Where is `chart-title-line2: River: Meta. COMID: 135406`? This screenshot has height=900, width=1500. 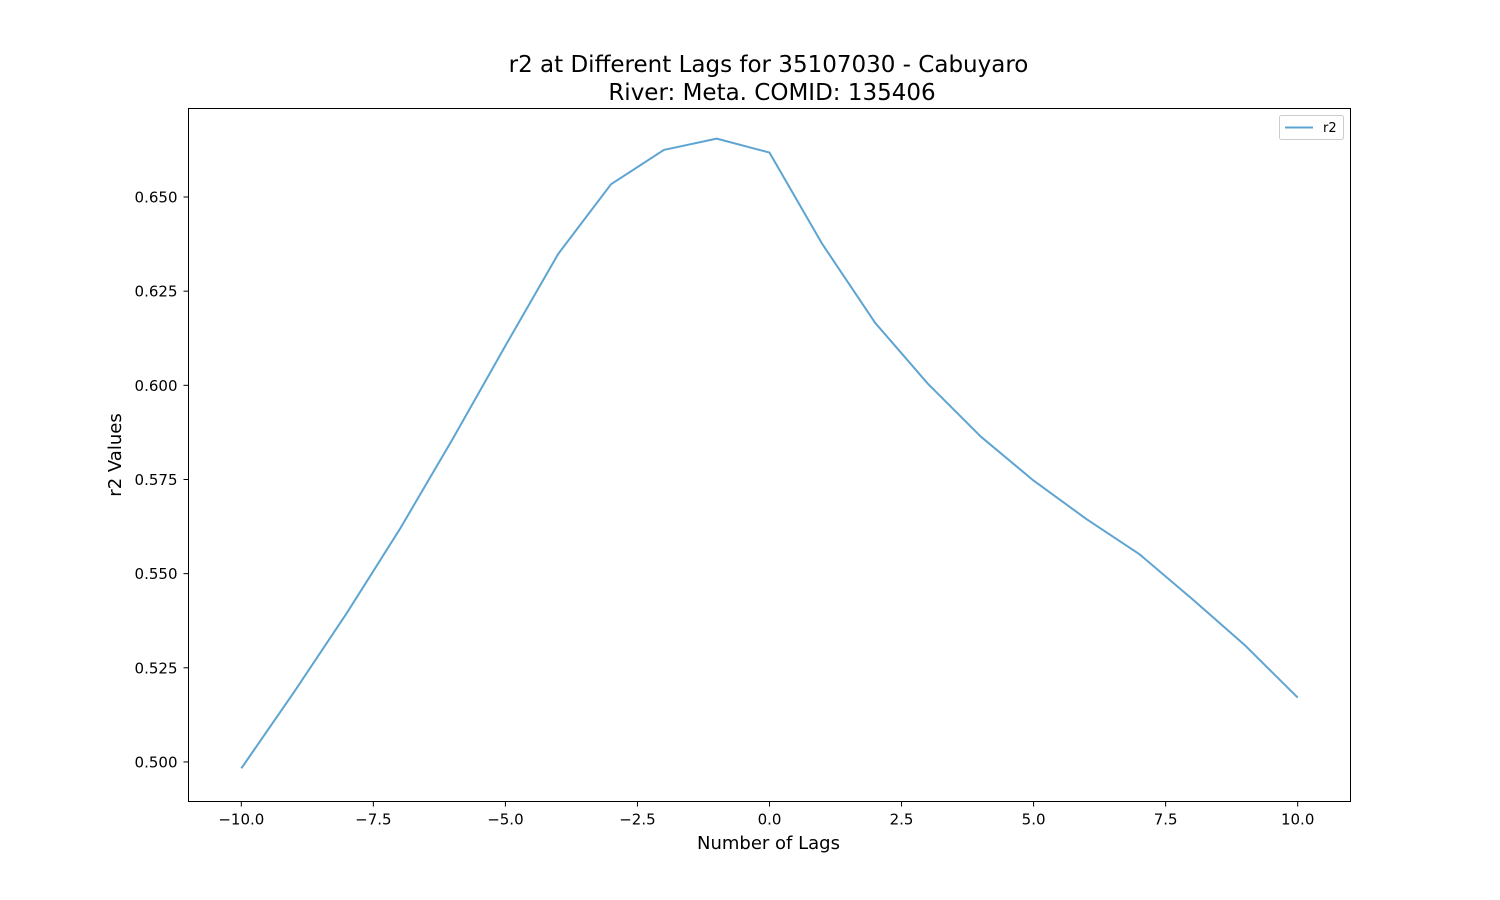 chart-title-line2: River: Meta. COMID: 135406 is located at coordinates (771, 93).